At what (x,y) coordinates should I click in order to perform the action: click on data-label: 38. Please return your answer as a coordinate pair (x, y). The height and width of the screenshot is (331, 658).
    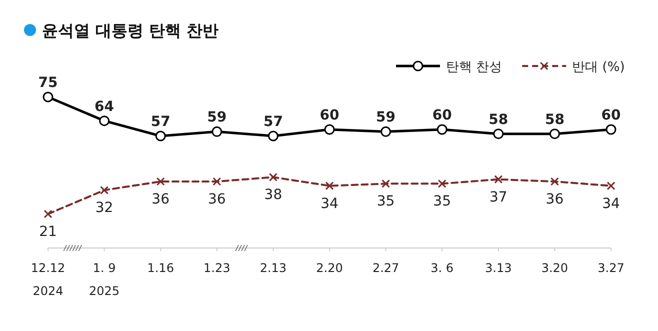
    Looking at the image, I should click on (273, 195).